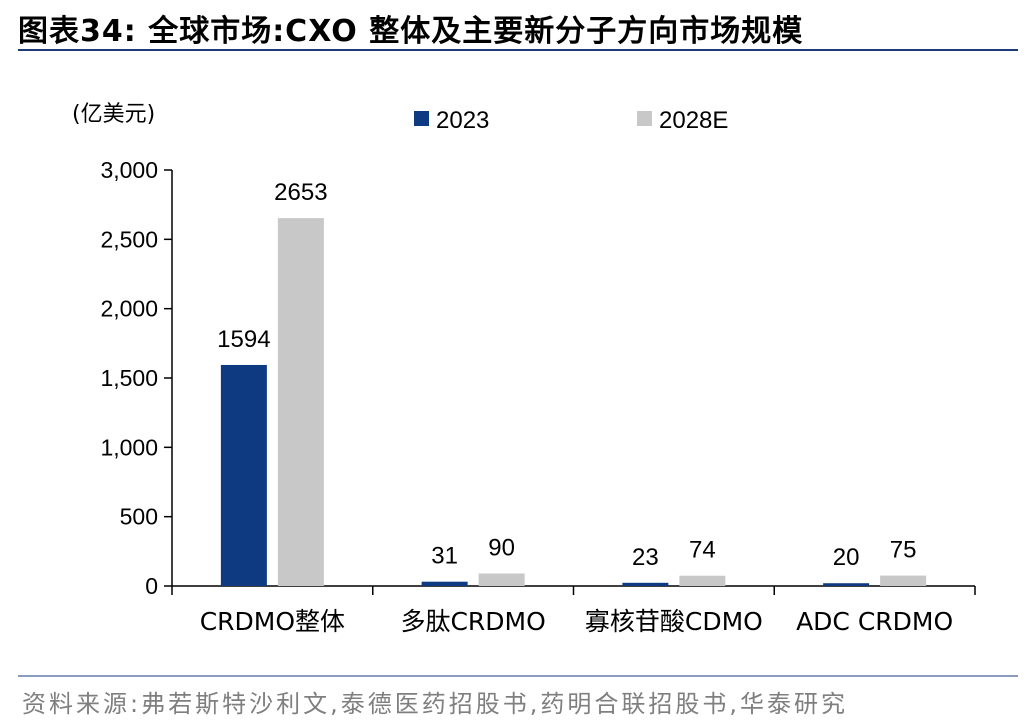  What do you see at coordinates (129, 170) in the screenshot?
I see `y-tick-label: 3,000` at bounding box center [129, 170].